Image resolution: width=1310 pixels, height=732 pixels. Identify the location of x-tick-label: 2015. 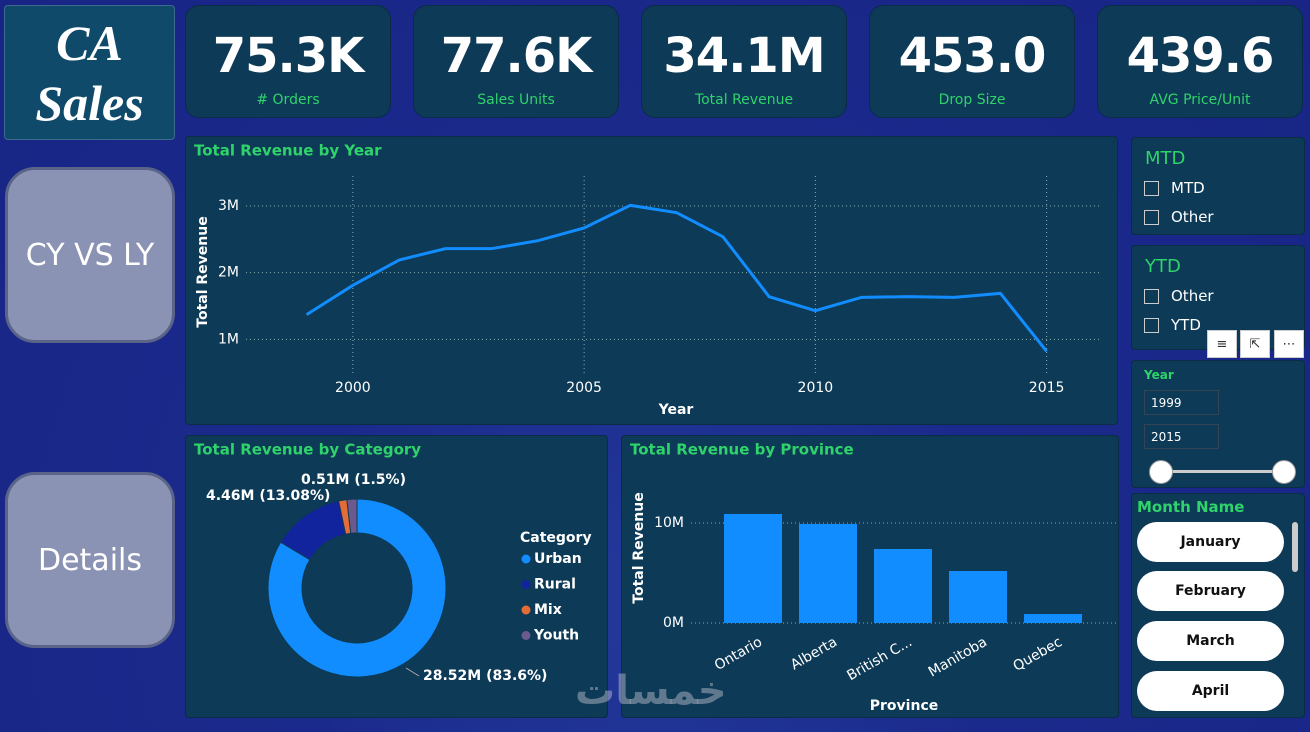
(1047, 388).